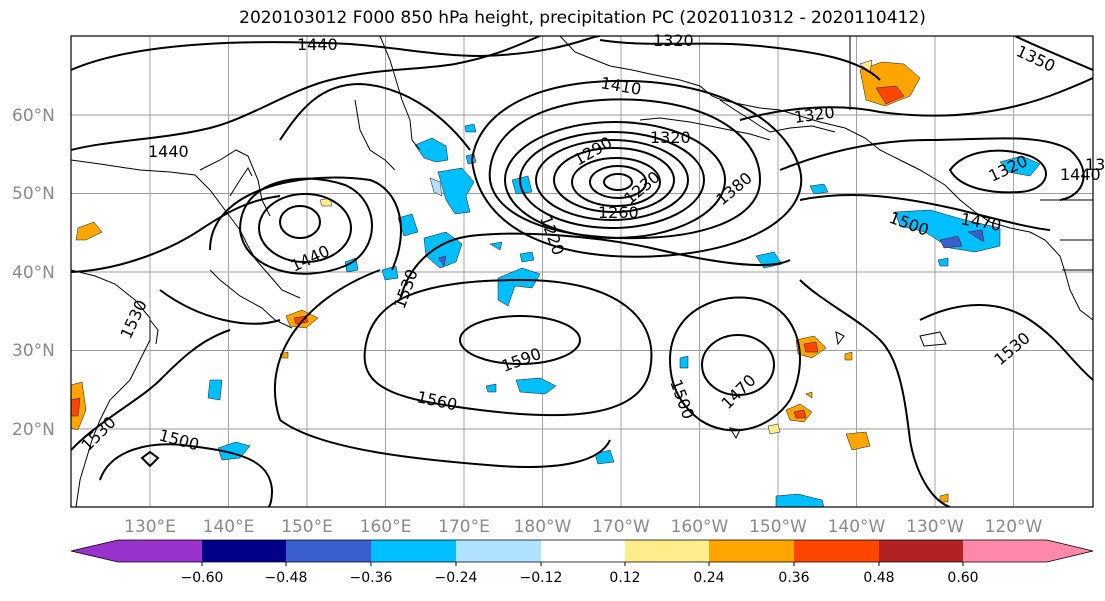 The width and height of the screenshot is (1105, 601). I want to click on colorbar-tick-label: 0.60, so click(962, 578).